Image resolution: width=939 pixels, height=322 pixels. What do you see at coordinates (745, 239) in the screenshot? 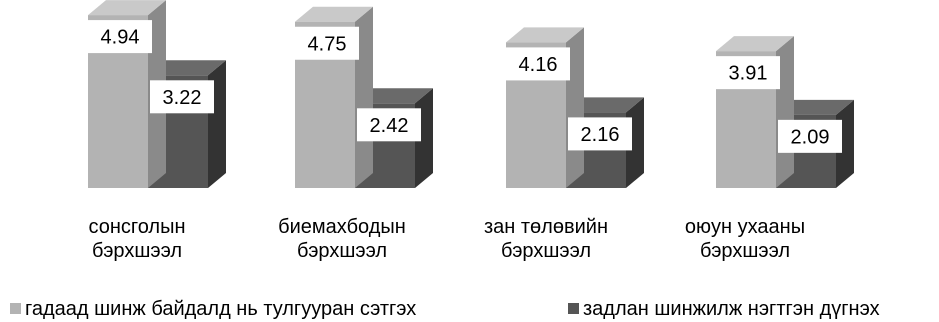
I see `category-label-intellectual: оюун ухааны бэрхшээл` at bounding box center [745, 239].